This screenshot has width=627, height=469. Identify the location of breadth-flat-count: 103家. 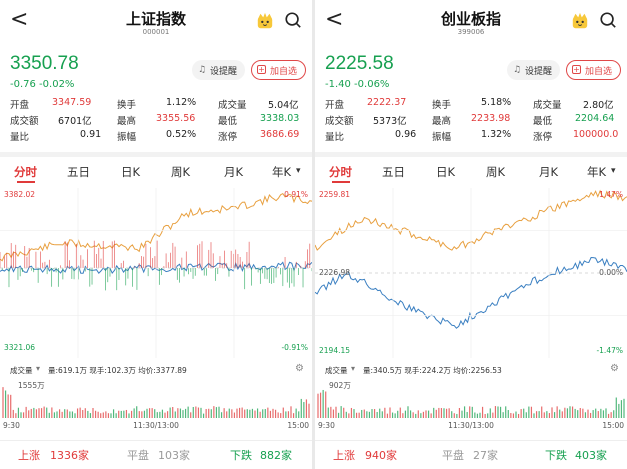
(174, 455).